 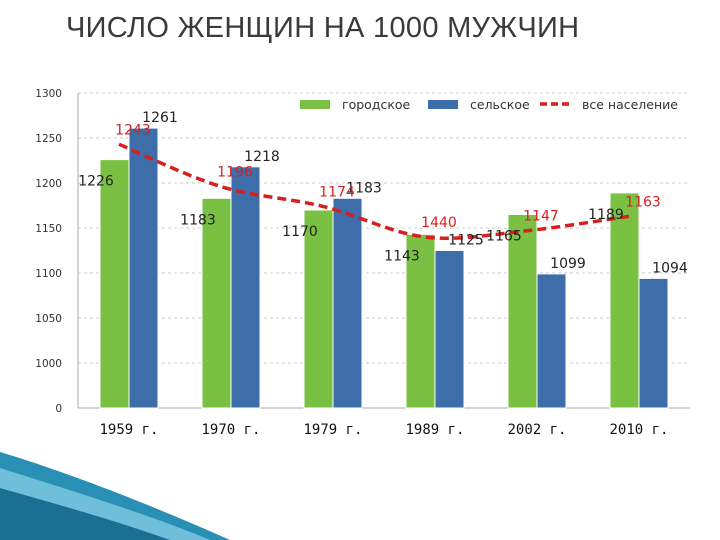 I want to click on legend-label: все население, so click(x=630, y=104).